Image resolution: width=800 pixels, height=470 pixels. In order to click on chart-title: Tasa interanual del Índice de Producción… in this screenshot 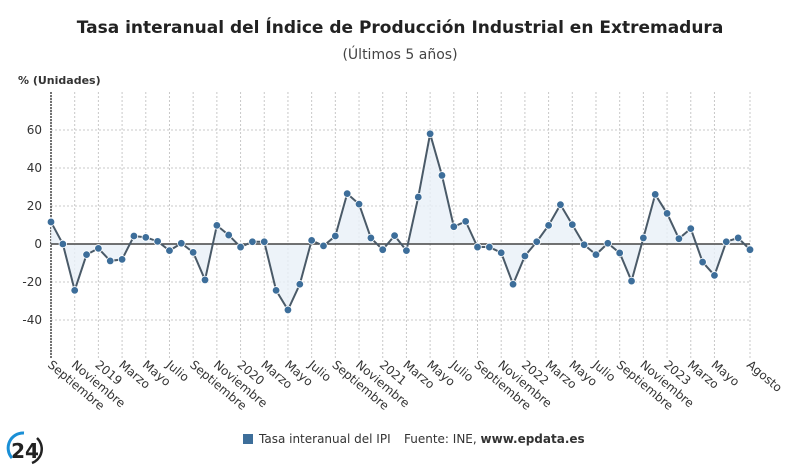, I will do `click(400, 28)`.